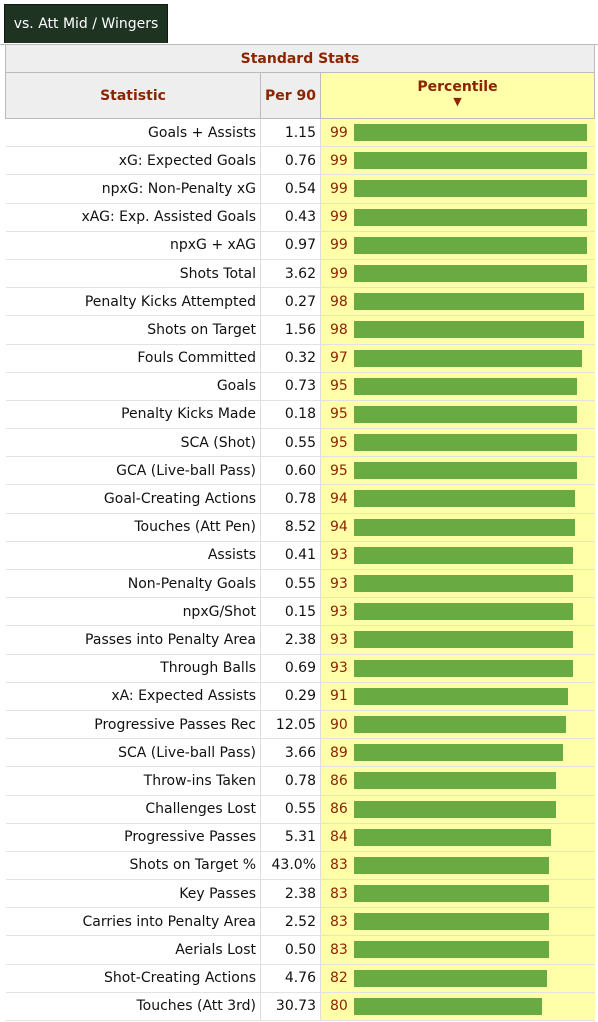  What do you see at coordinates (290, 668) in the screenshot?
I see `per90-value: 0.69` at bounding box center [290, 668].